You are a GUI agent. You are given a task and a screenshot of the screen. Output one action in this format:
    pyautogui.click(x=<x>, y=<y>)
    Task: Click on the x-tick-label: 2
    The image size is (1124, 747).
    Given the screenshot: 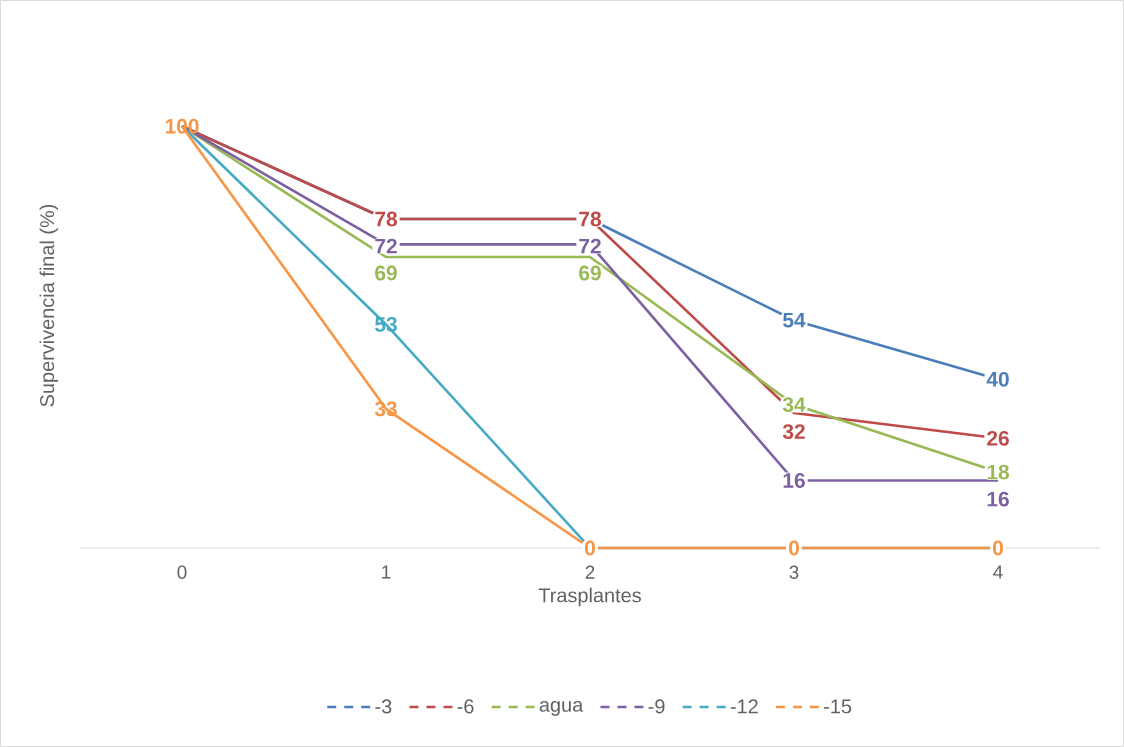 What is the action you would take?
    pyautogui.click(x=590, y=572)
    